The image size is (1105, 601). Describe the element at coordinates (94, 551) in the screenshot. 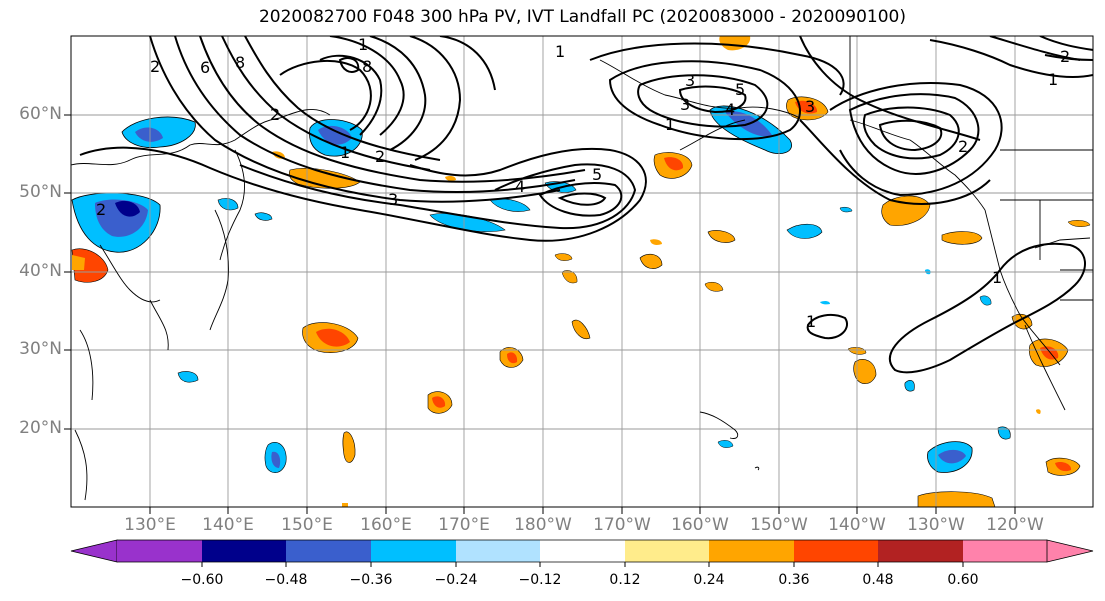

I see `colorbar-extend-min` at that location.